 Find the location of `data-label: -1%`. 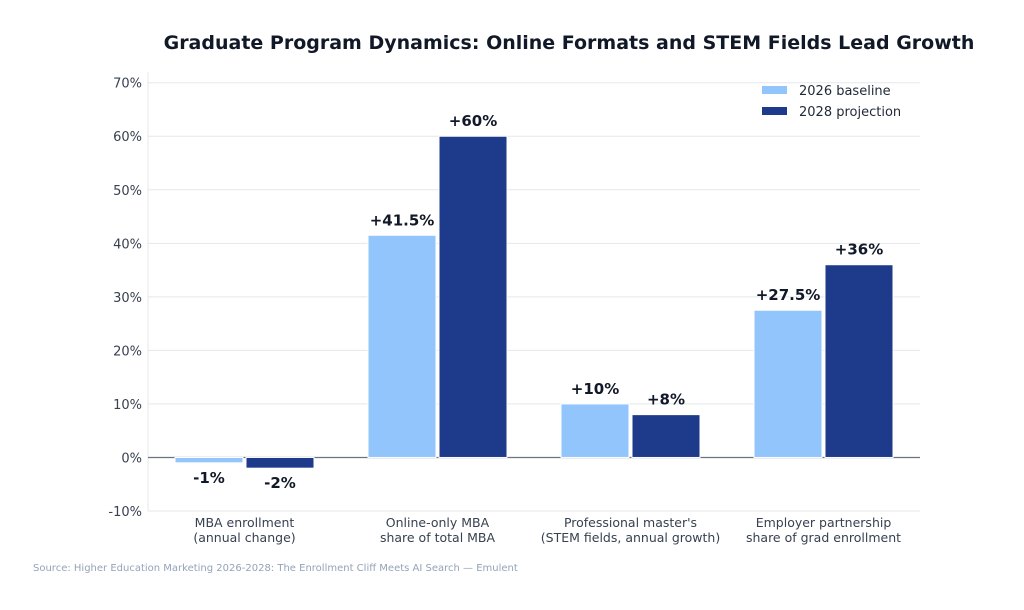

data-label: -1% is located at coordinates (209, 478).